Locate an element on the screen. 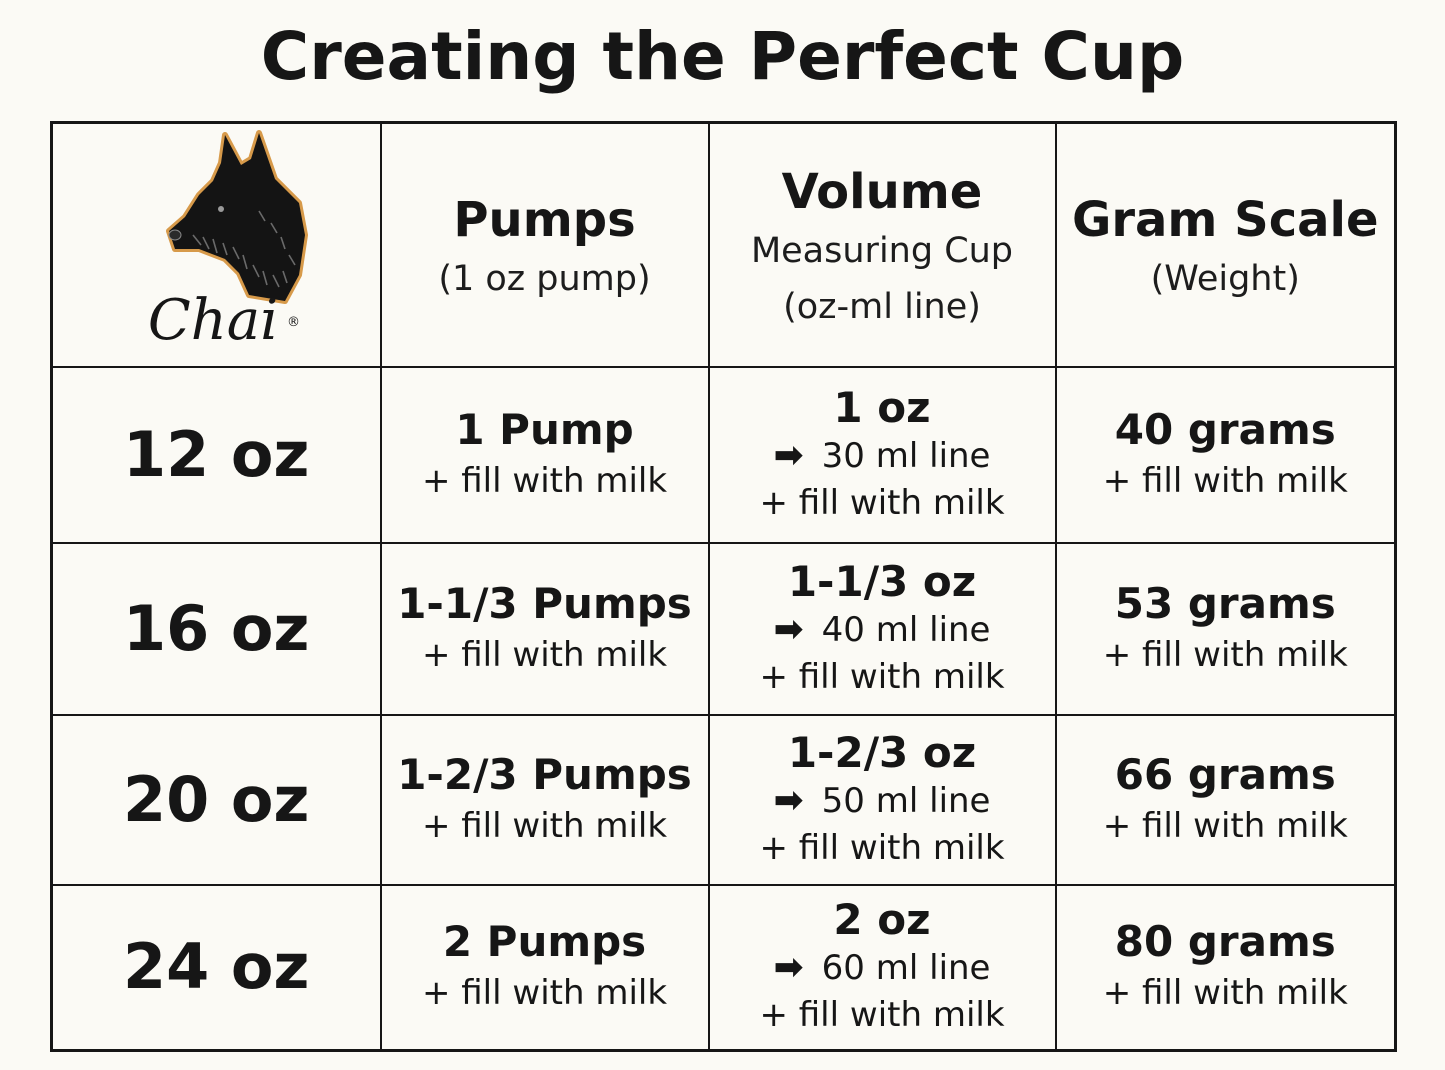 The height and width of the screenshot is (1070, 1445). volume-cell: 1 oz ➡ 30 ml line + fill with milk is located at coordinates (882, 454).